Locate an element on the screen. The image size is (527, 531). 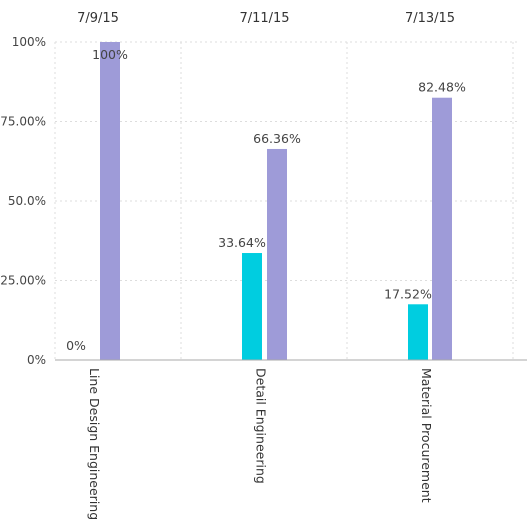
top-category-label: 7/13/15 is located at coordinates (430, 18).